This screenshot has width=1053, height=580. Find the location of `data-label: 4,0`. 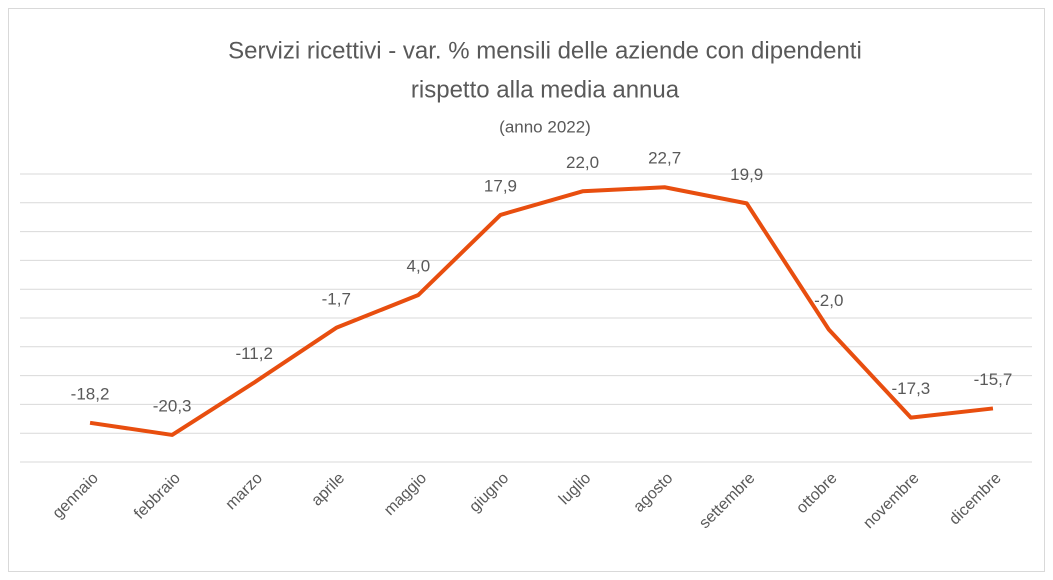

data-label: 4,0 is located at coordinates (419, 265).